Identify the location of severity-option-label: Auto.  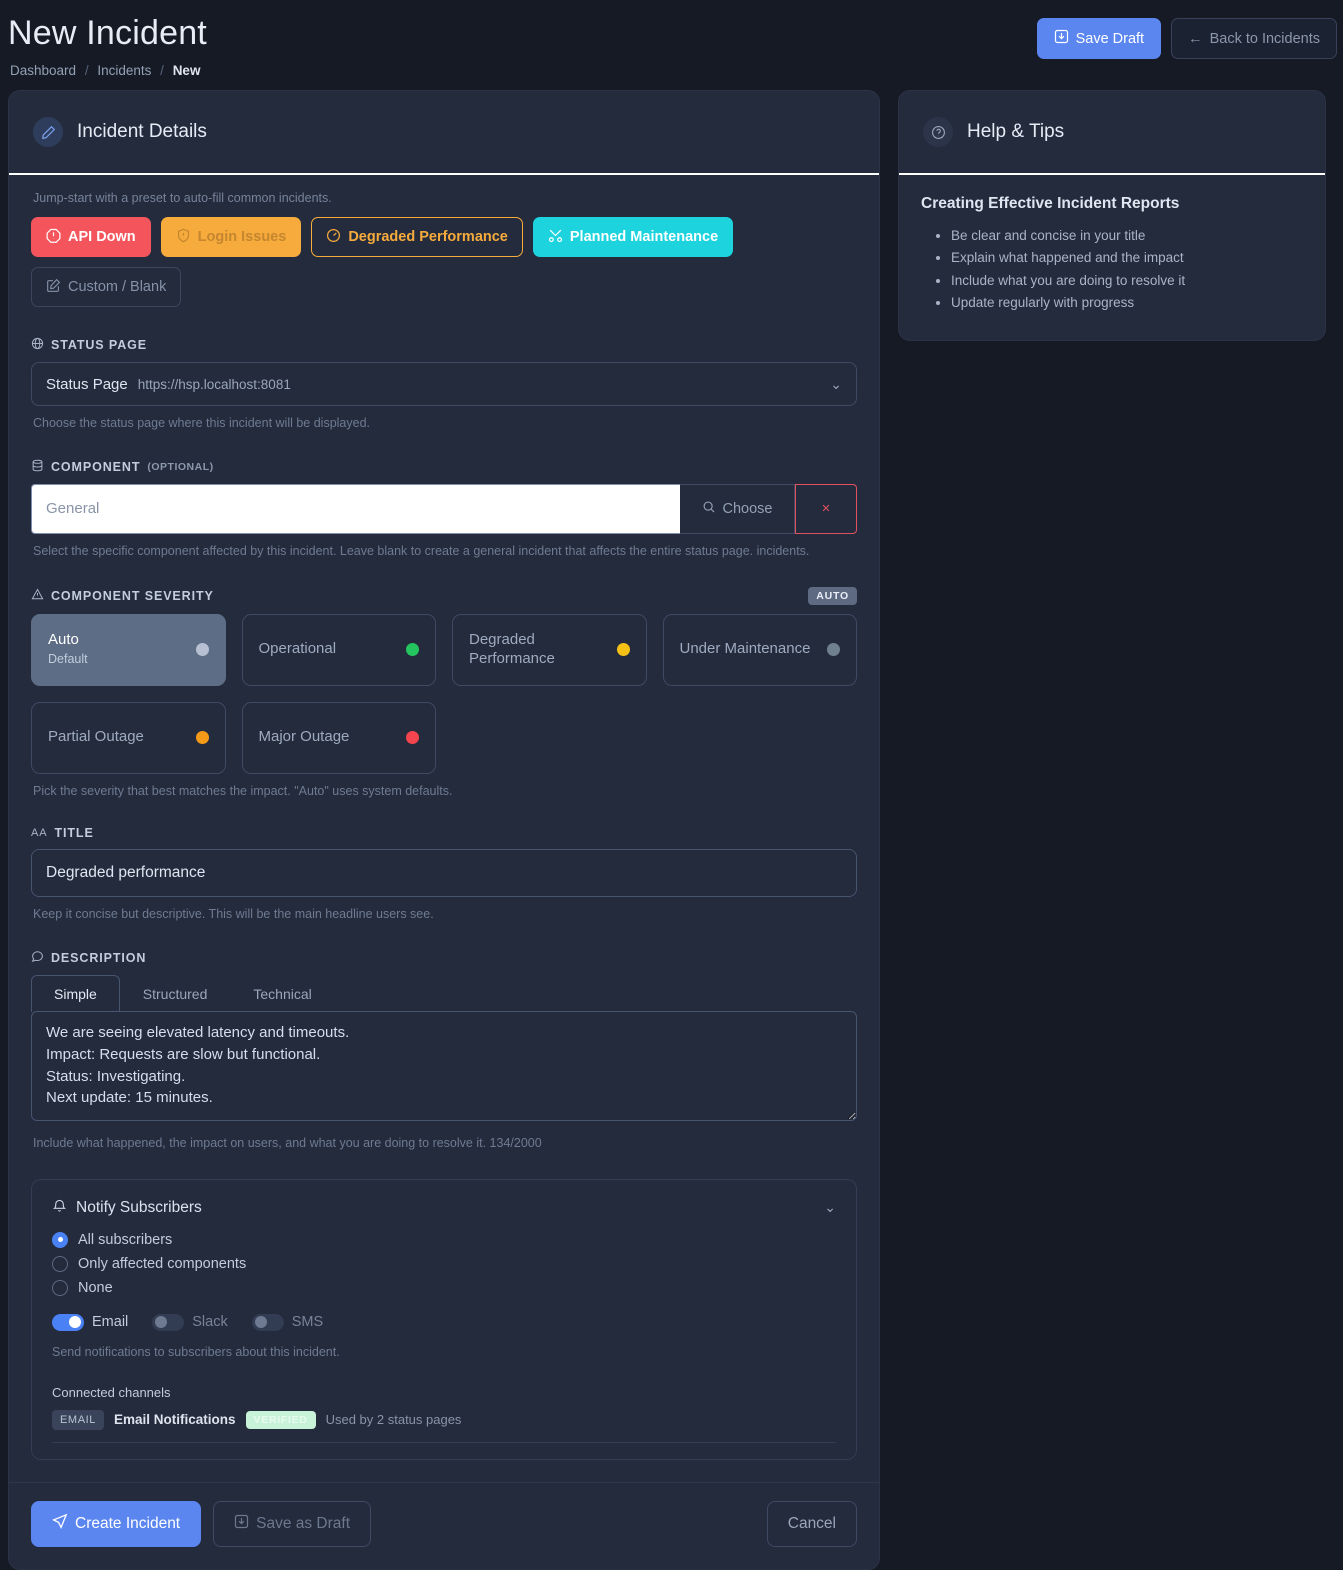
(63, 640).